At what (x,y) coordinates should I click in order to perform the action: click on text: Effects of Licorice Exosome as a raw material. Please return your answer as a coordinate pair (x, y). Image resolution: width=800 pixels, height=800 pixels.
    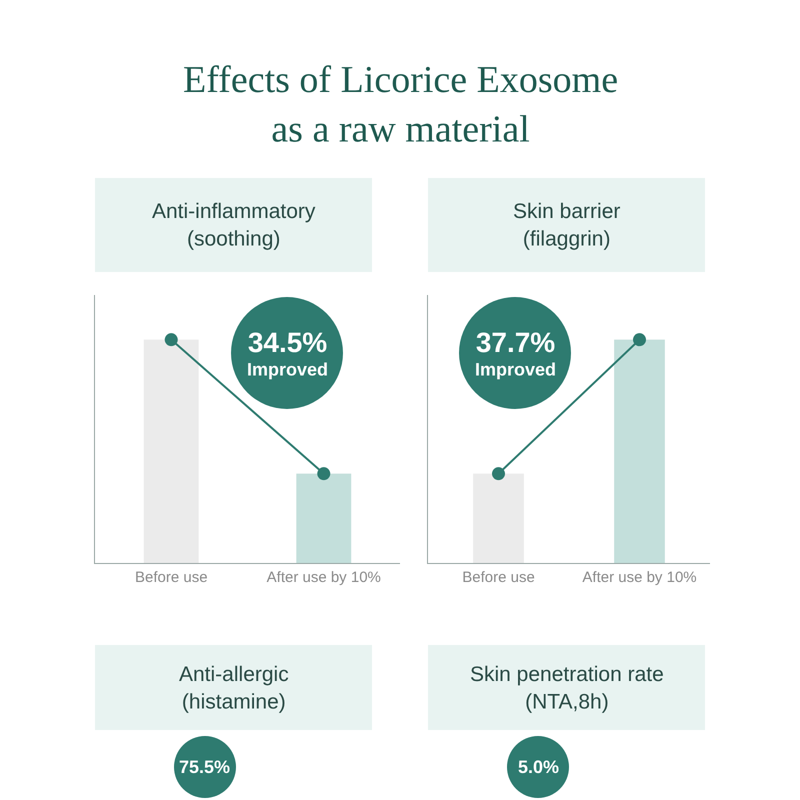
    Looking at the image, I should click on (400, 104).